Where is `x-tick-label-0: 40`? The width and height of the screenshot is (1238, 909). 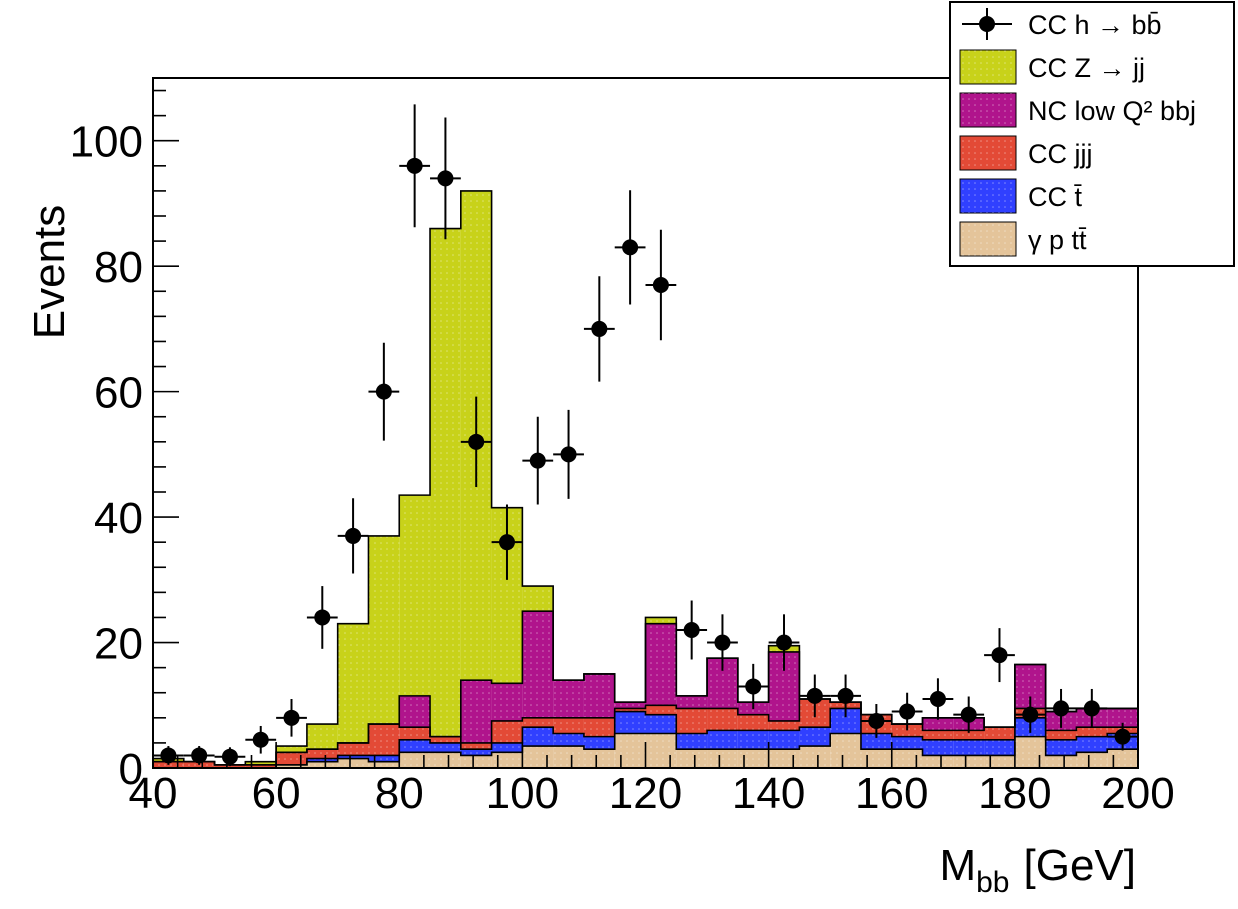 x-tick-label-0: 40 is located at coordinates (153, 793).